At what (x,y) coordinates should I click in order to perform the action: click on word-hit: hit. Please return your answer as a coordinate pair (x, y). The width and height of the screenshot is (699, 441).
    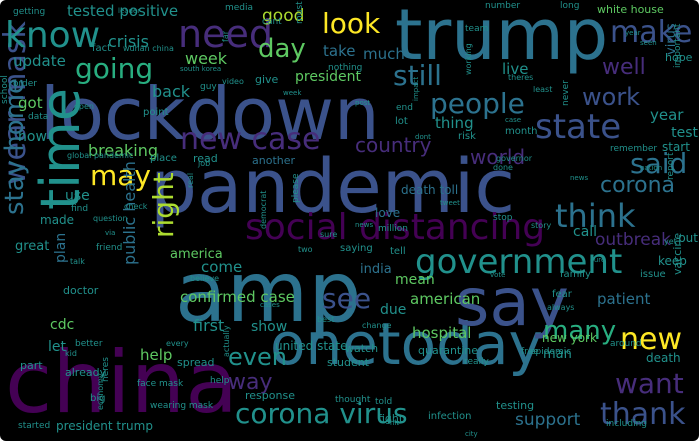
    Looking at the image, I should click on (395, 423).